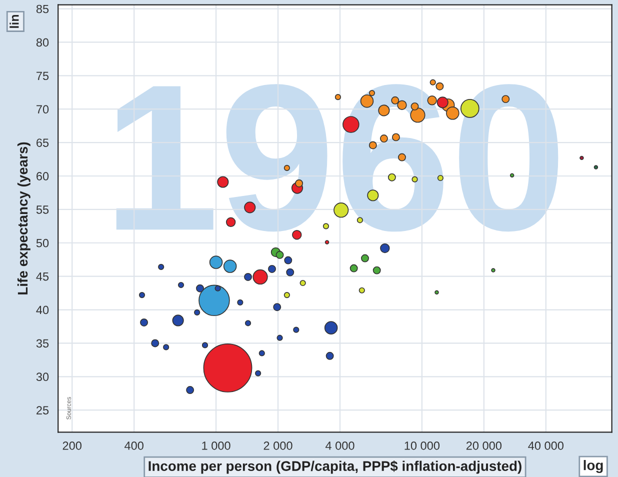  Describe the element at coordinates (42, 142) in the screenshot. I see `y-tick-label: 65` at that location.